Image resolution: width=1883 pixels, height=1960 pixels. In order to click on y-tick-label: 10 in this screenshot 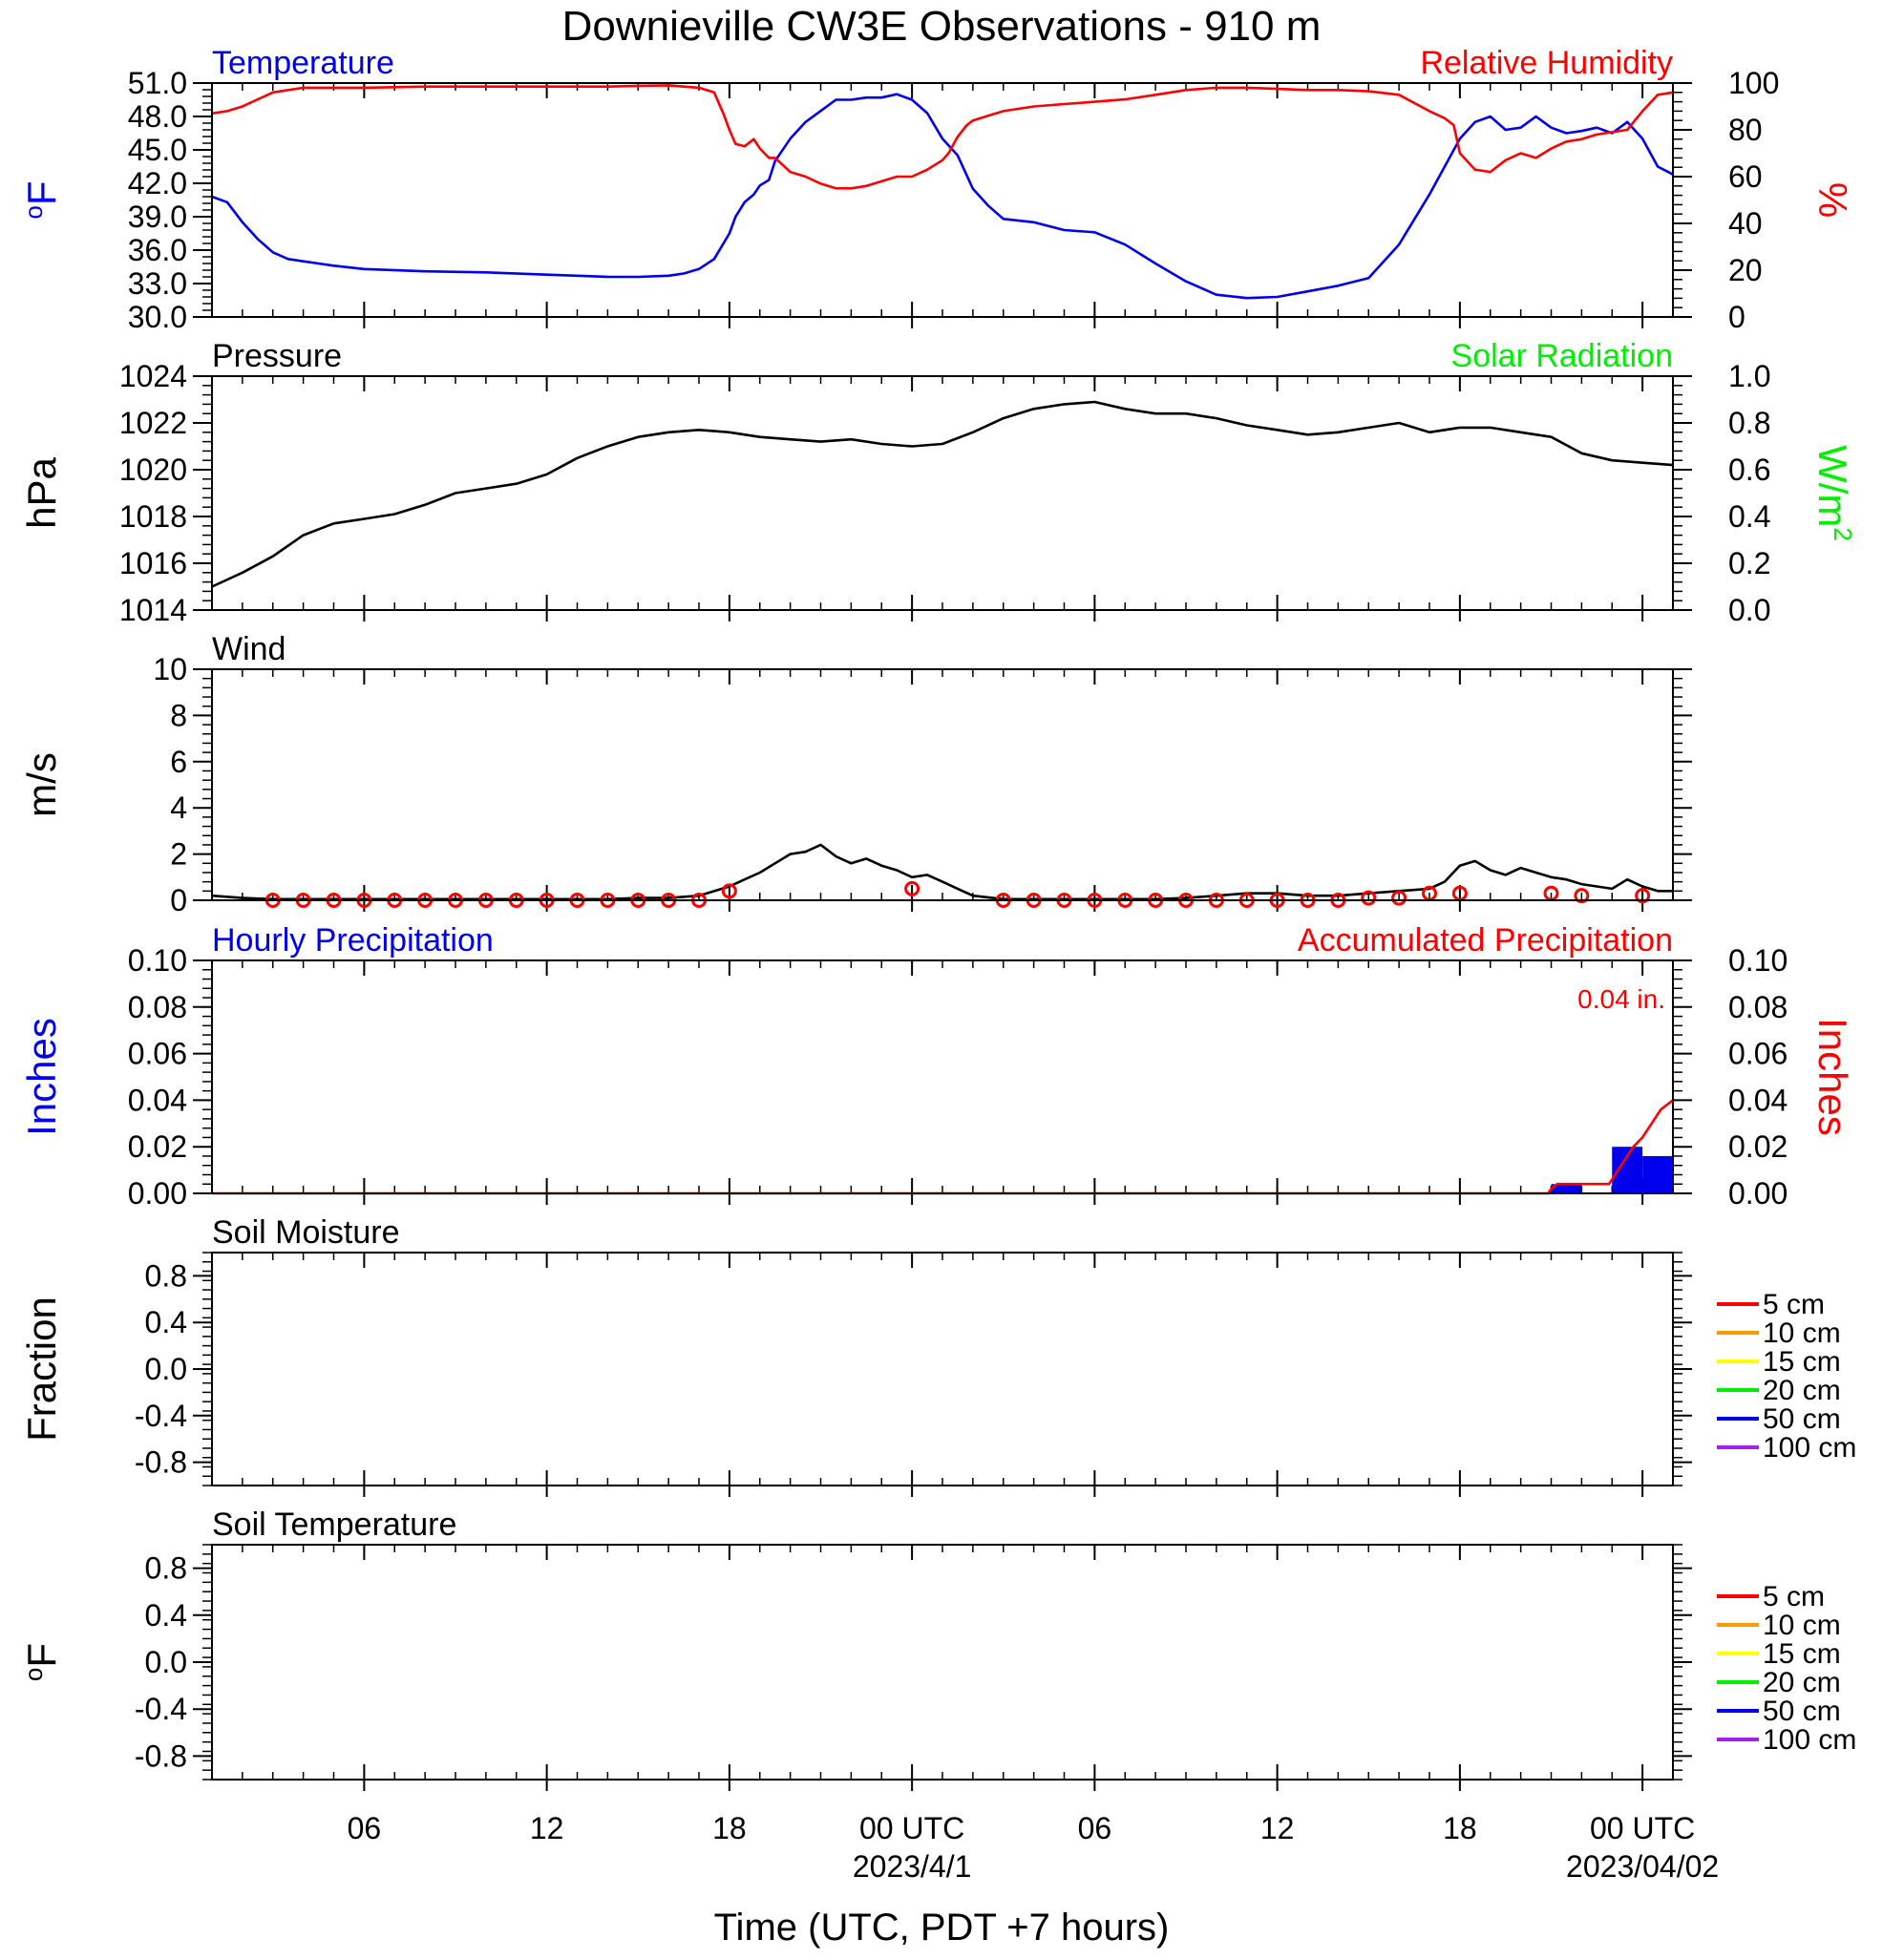, I will do `click(170, 669)`.